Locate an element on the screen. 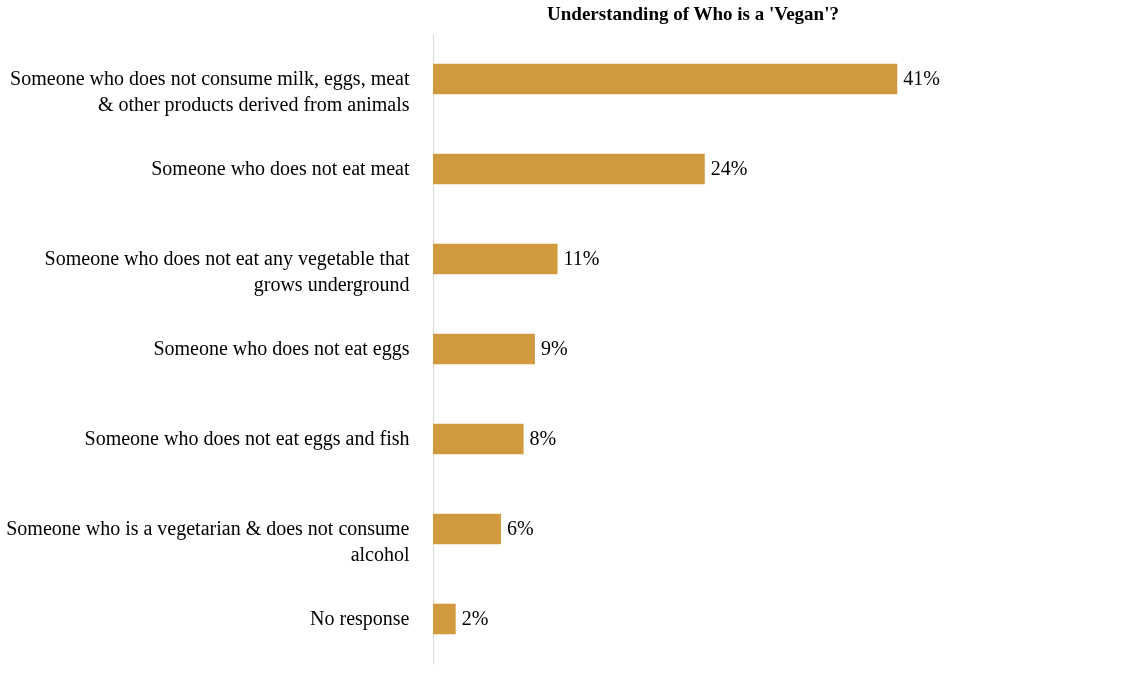  data-label: 24% is located at coordinates (729, 168).